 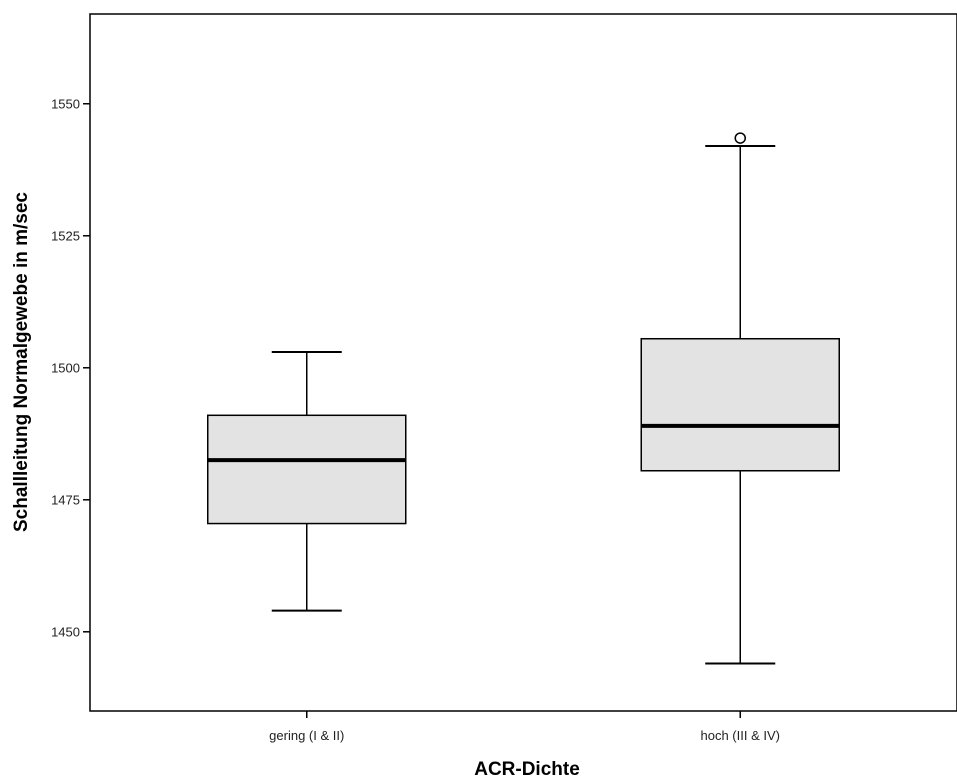 What do you see at coordinates (527, 769) in the screenshot?
I see `x-axis-title: ACR-Dichte` at bounding box center [527, 769].